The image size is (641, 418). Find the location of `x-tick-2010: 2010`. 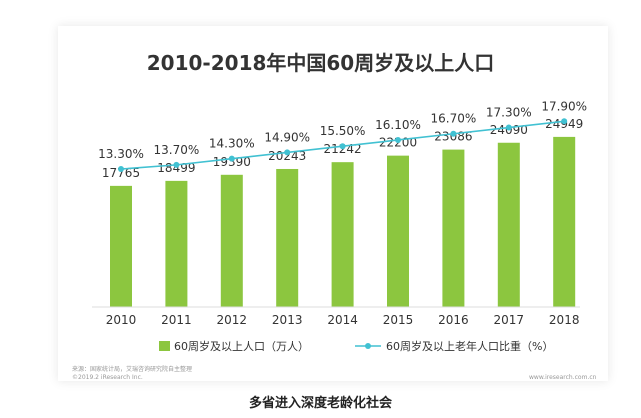

x-tick-2010: 2010 is located at coordinates (121, 320).